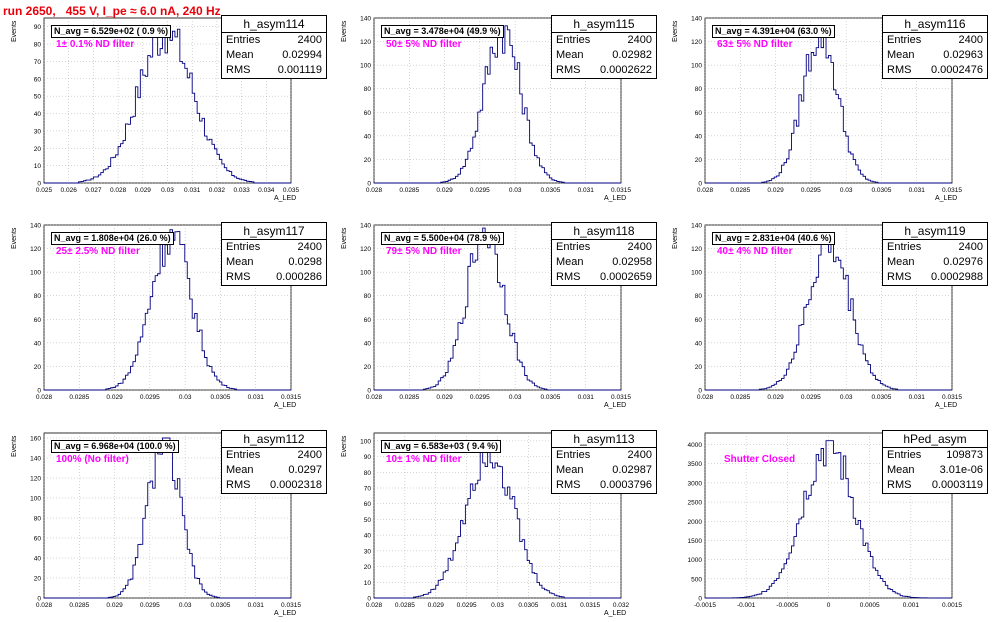 This screenshot has height=622, width=996. Describe the element at coordinates (696, 579) in the screenshot. I see `y-tick-label: 500` at that location.